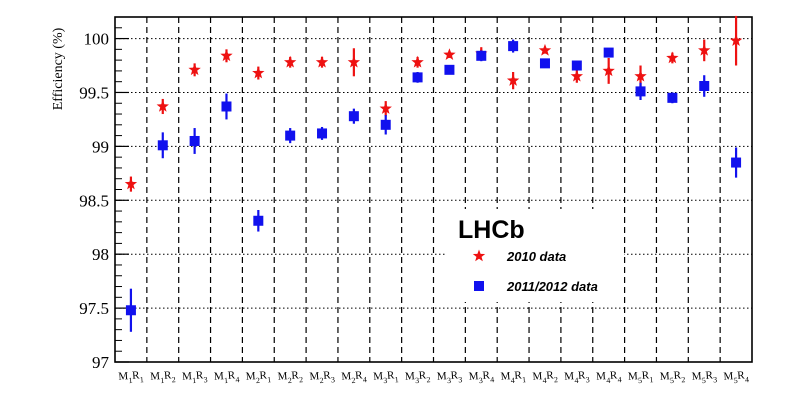 Image resolution: width=802 pixels, height=400 pixels. What do you see at coordinates (704, 377) in the screenshot?
I see `x-tick-label: M5R3` at bounding box center [704, 377].